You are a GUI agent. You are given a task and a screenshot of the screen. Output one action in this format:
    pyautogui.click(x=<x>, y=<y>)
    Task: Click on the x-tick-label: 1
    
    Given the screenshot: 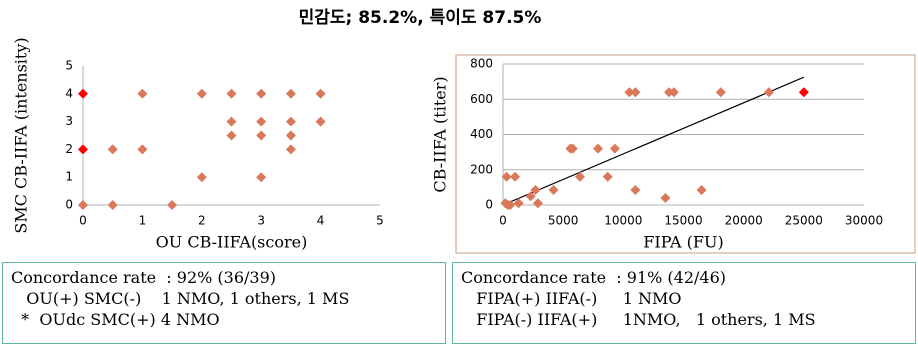 What is the action you would take?
    pyautogui.click(x=143, y=221)
    